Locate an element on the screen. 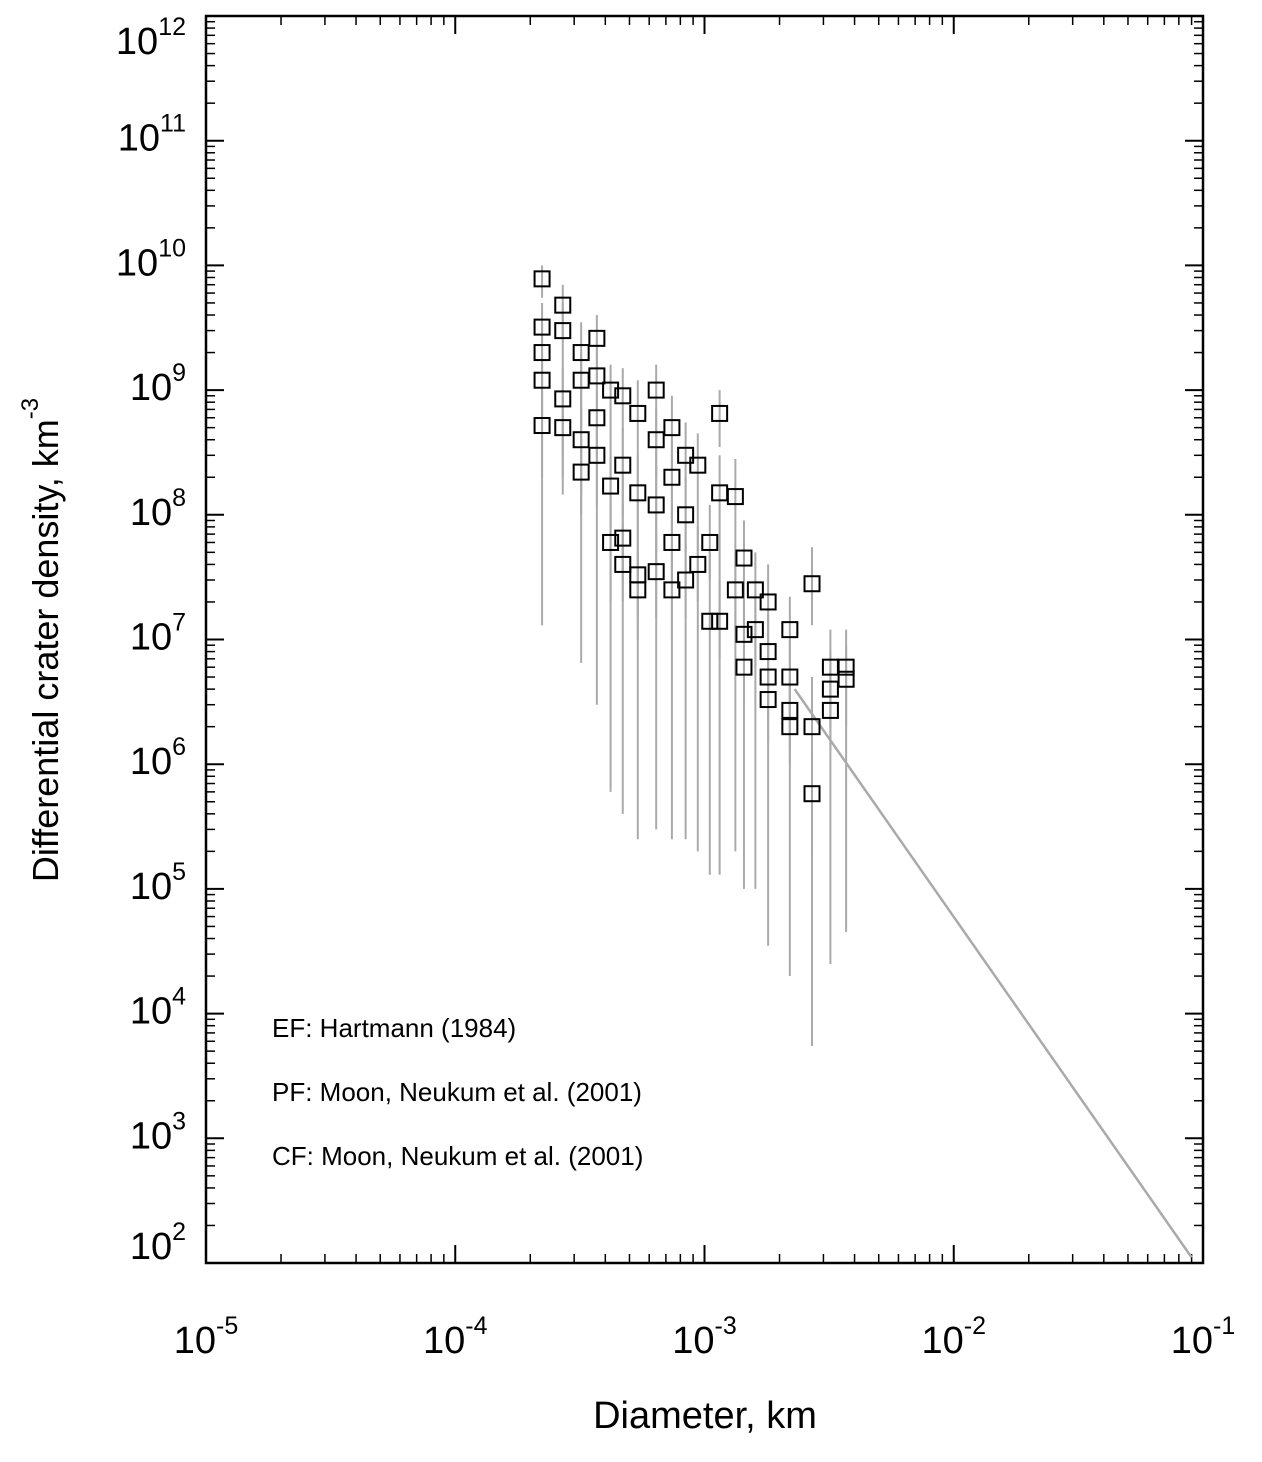  y-tick-label-exponent: 2 is located at coordinates (179, 1232).